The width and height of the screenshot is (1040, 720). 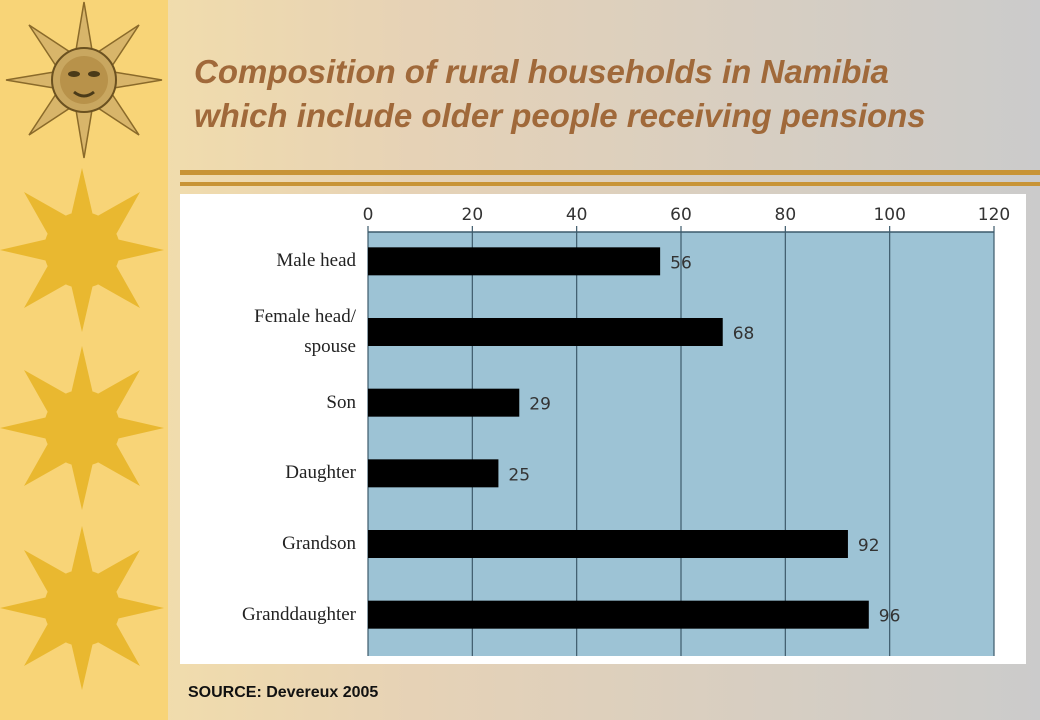 What do you see at coordinates (786, 215) in the screenshot?
I see `x-tick-label: 80` at bounding box center [786, 215].